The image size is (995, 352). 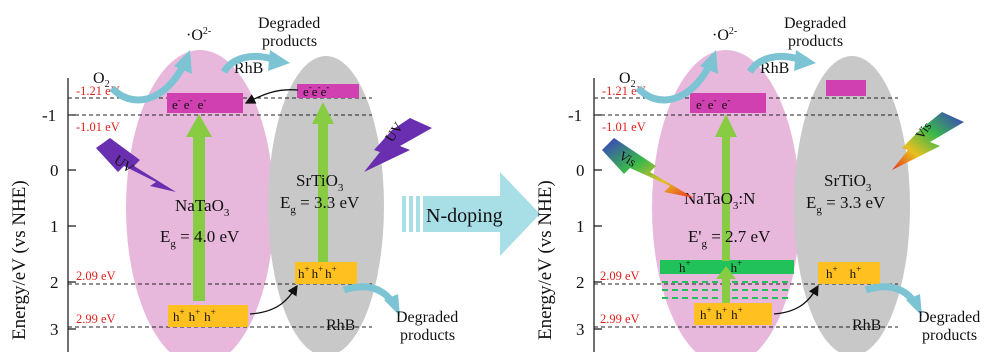 What do you see at coordinates (200, 238) in the screenshot?
I see `natao3-gap-label: Eg = 4.0 eV` at bounding box center [200, 238].